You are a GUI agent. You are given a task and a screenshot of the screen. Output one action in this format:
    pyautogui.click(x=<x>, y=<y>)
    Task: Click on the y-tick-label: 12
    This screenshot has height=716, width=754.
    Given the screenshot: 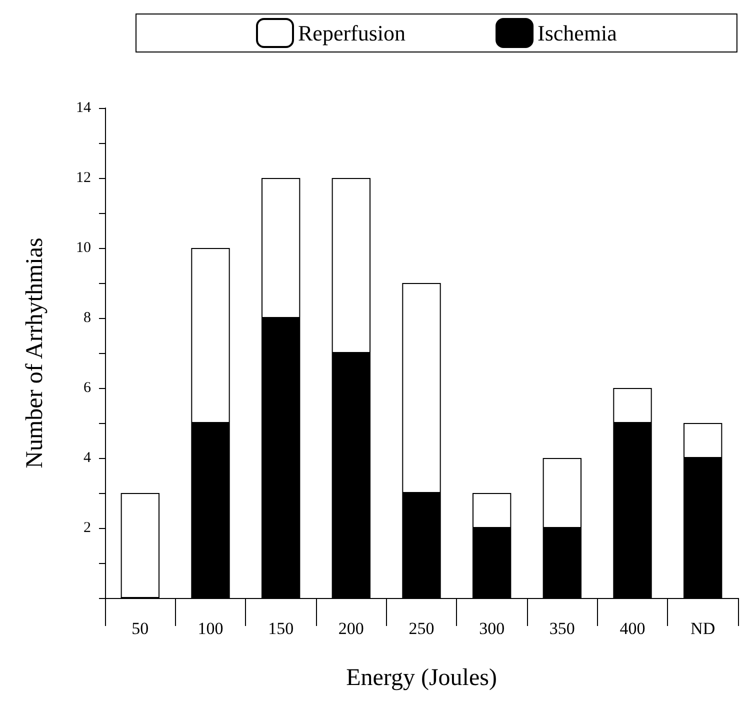 What is the action you would take?
    pyautogui.click(x=83, y=178)
    